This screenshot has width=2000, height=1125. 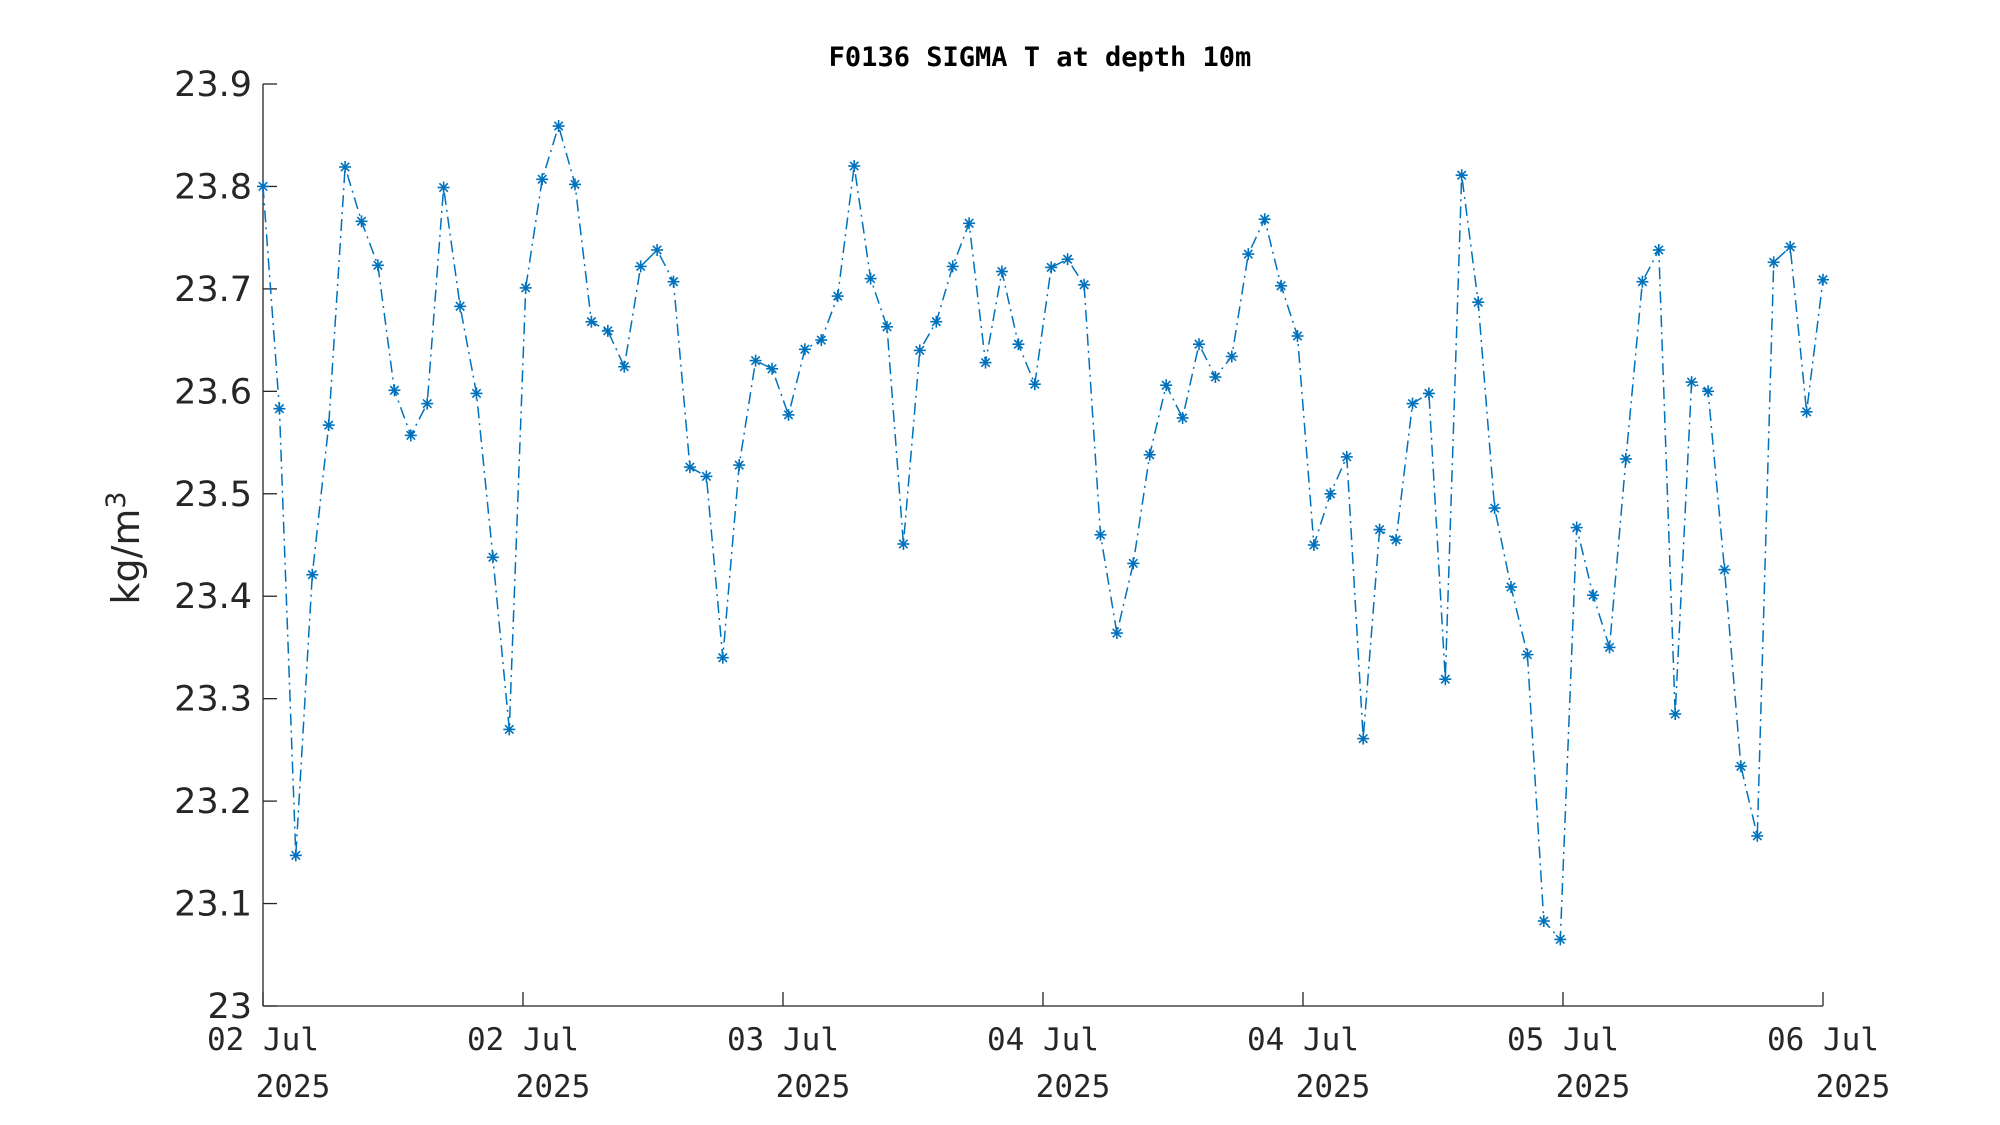 I want to click on y-tick-label: 23.7, so click(x=213, y=290).